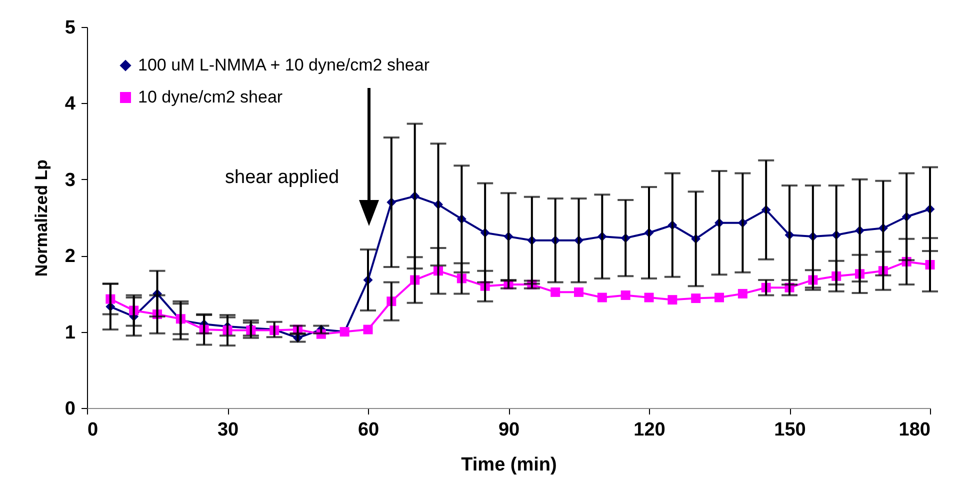 This screenshot has height=504, width=954. Describe the element at coordinates (650, 430) in the screenshot. I see `x-tick-label: 120` at that location.